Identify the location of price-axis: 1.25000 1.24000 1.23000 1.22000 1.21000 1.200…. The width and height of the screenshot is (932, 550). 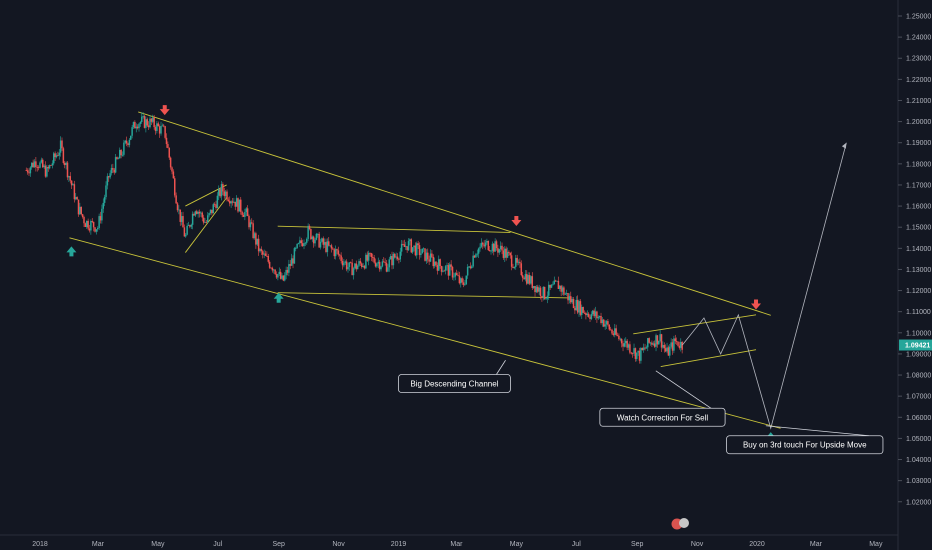
(914, 260).